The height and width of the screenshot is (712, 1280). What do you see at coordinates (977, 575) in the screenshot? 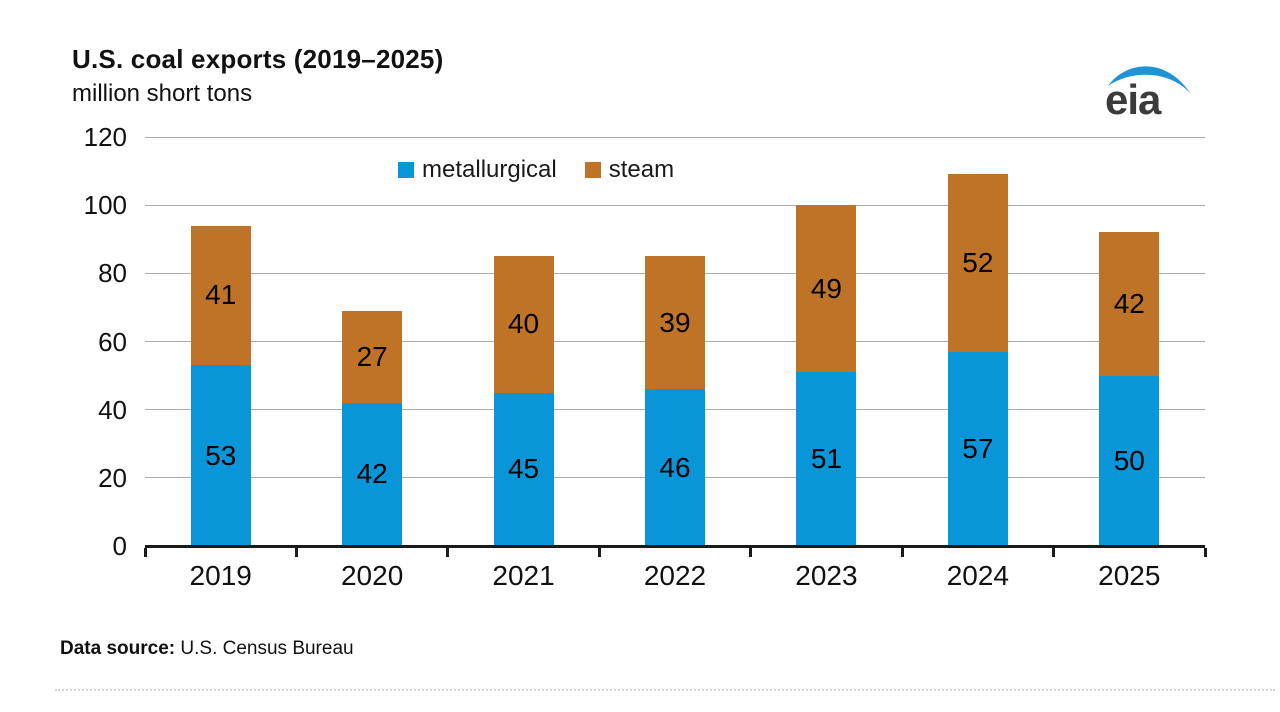
I see `x-axis-label-2024: 2024` at bounding box center [977, 575].